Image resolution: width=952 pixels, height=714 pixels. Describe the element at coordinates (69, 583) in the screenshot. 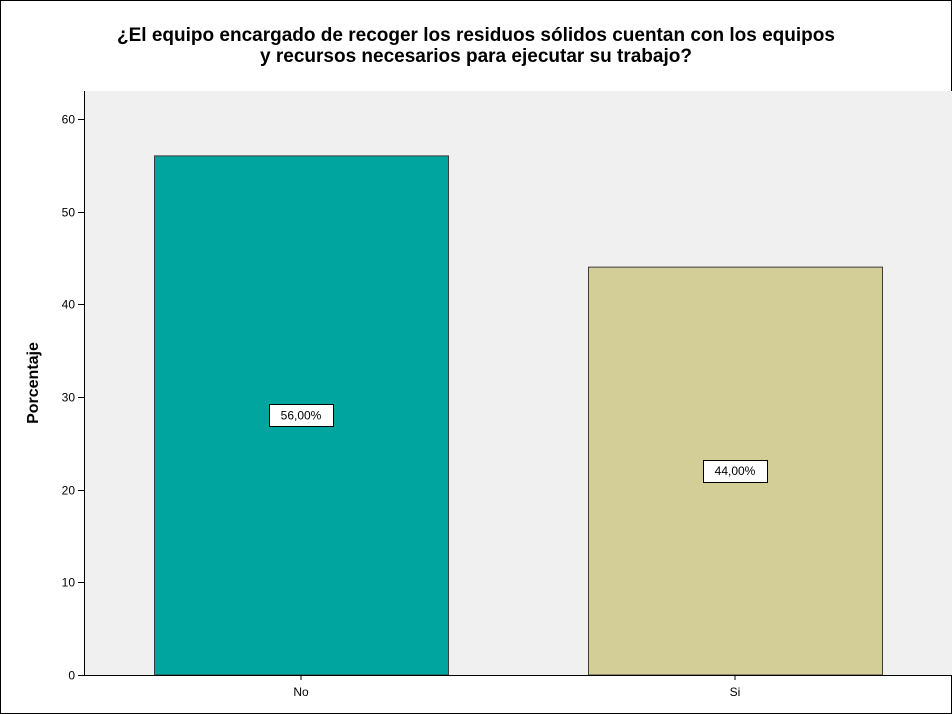

I see `y-tick-label-10: 10` at that location.